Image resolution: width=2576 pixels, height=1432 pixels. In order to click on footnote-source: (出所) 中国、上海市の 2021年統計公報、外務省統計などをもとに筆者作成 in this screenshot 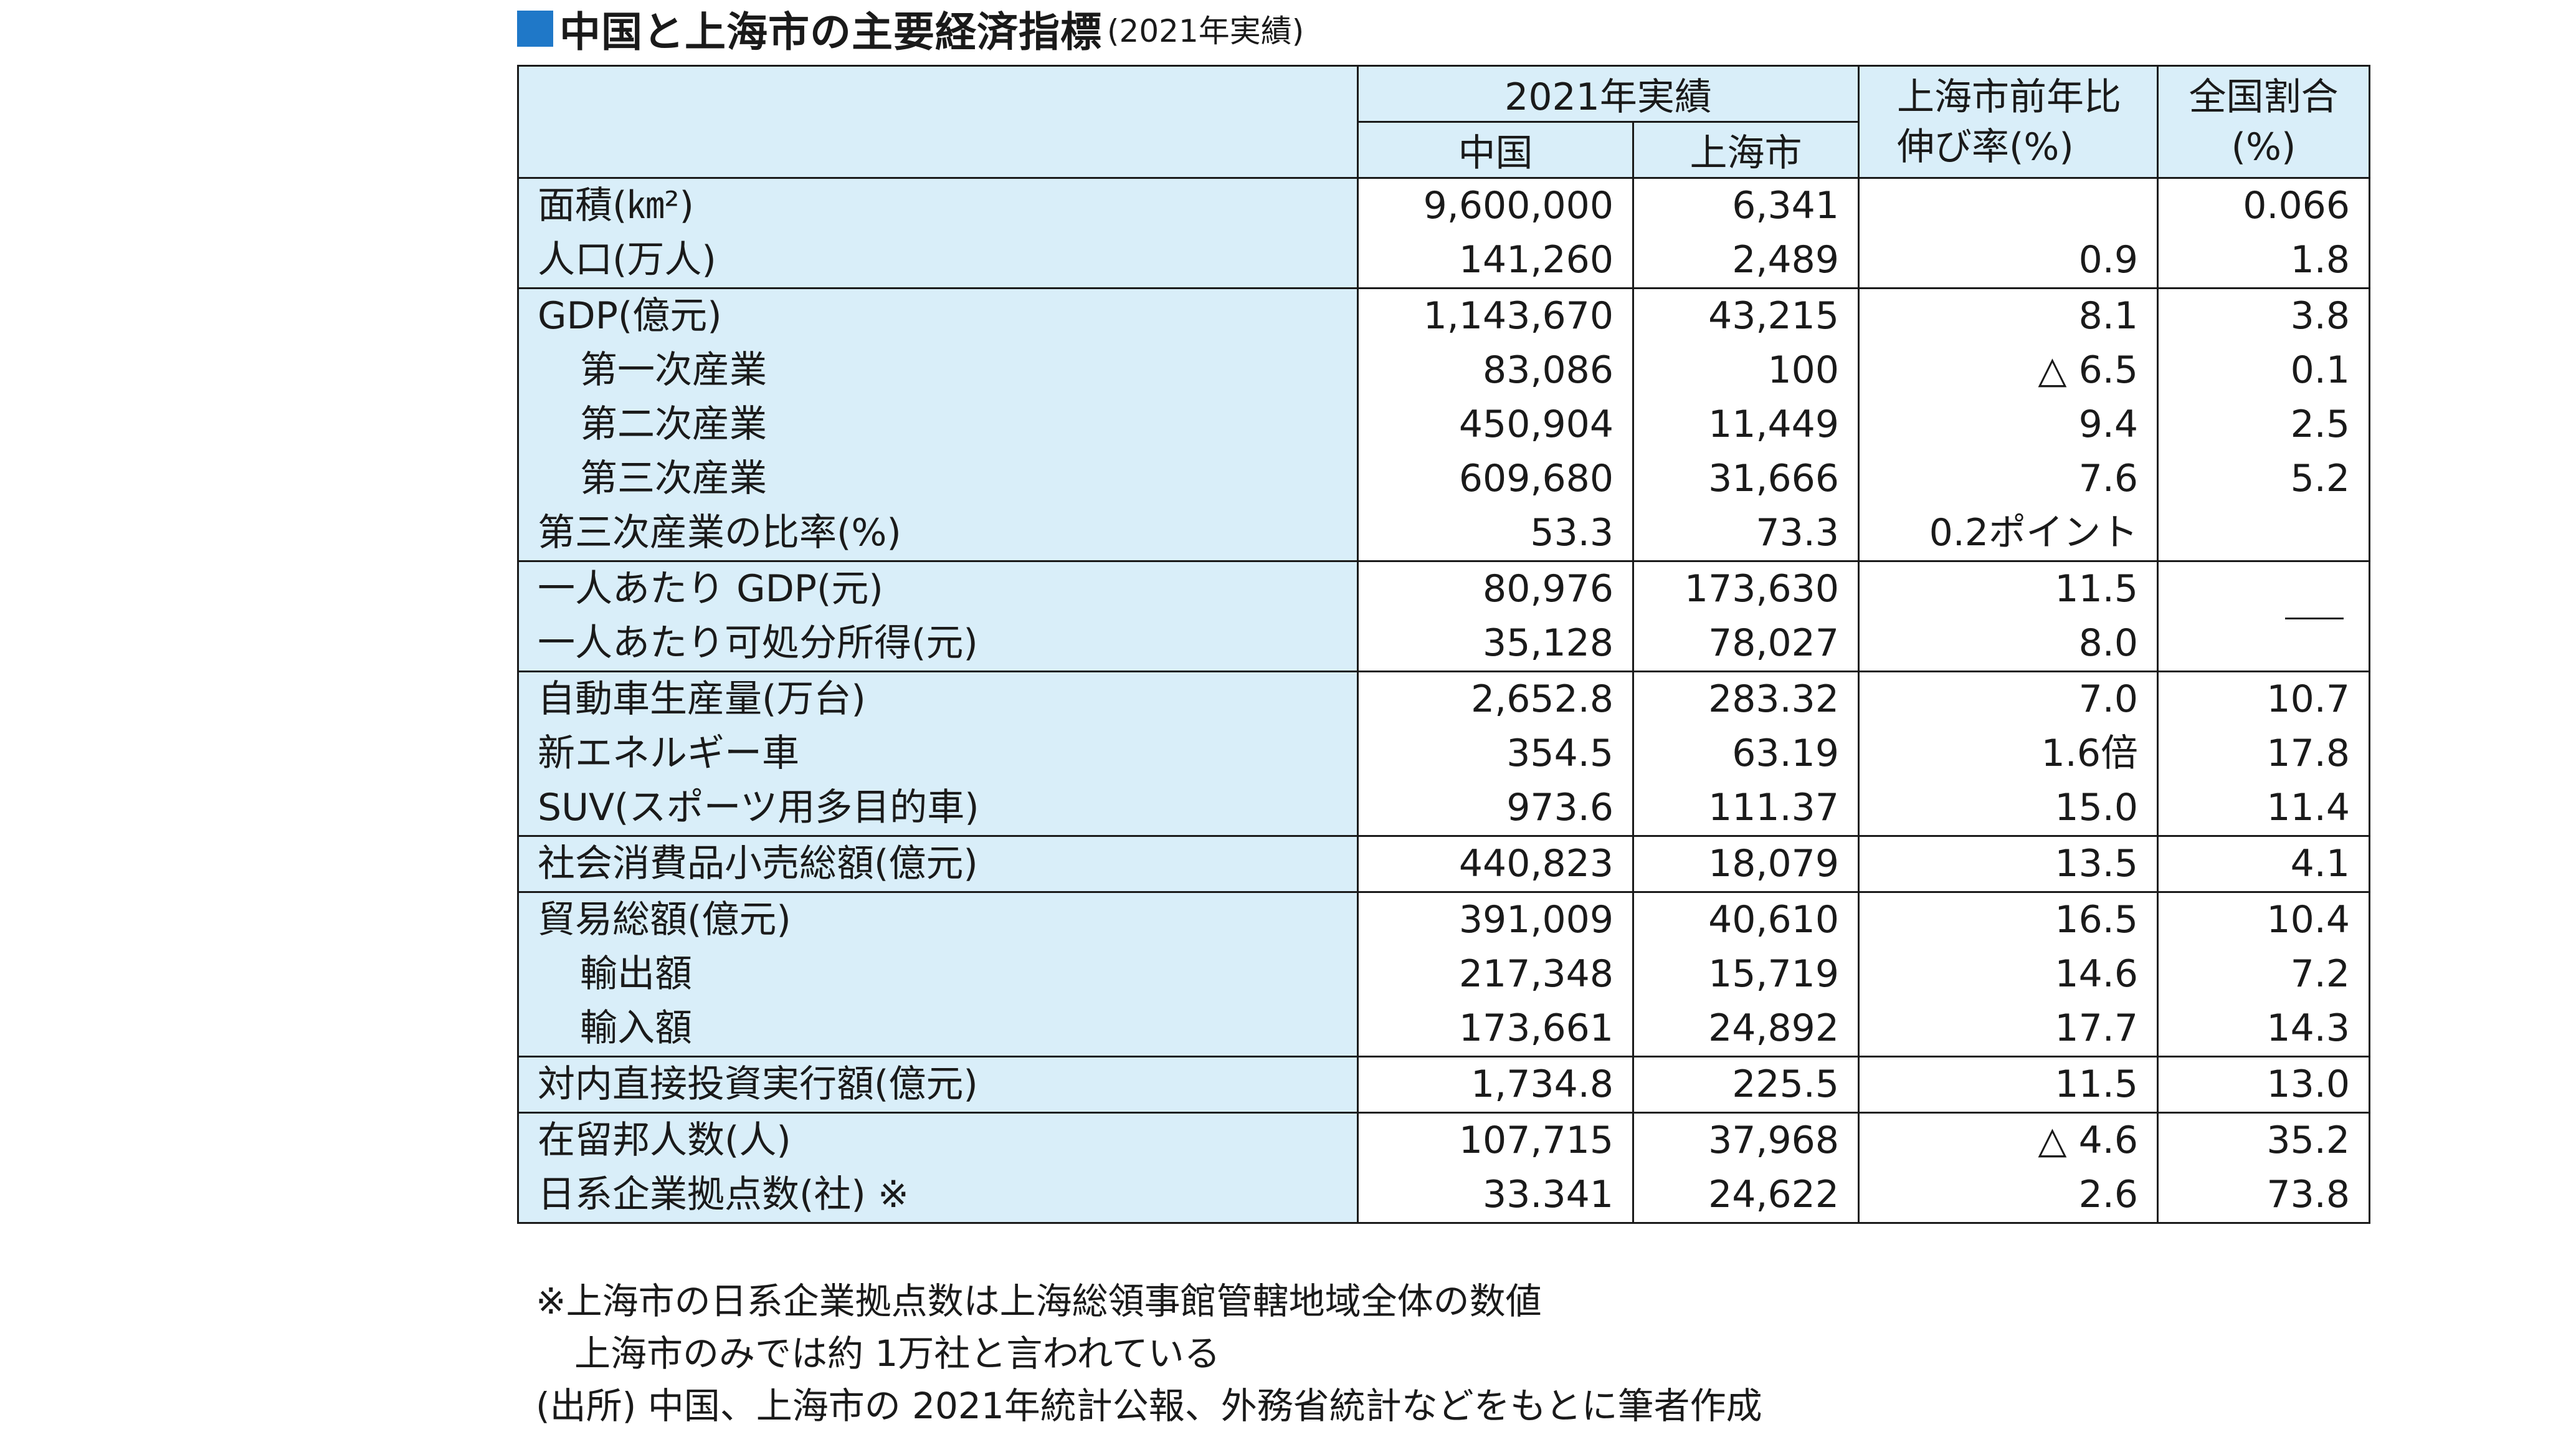, I will do `click(1149, 1406)`.